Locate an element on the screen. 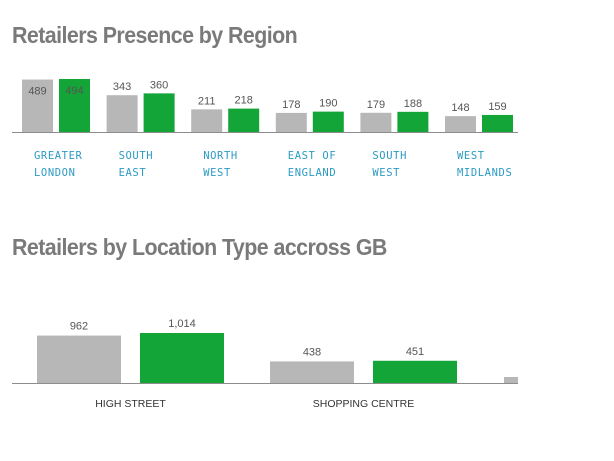  category-label: EAST OF is located at coordinates (312, 156).